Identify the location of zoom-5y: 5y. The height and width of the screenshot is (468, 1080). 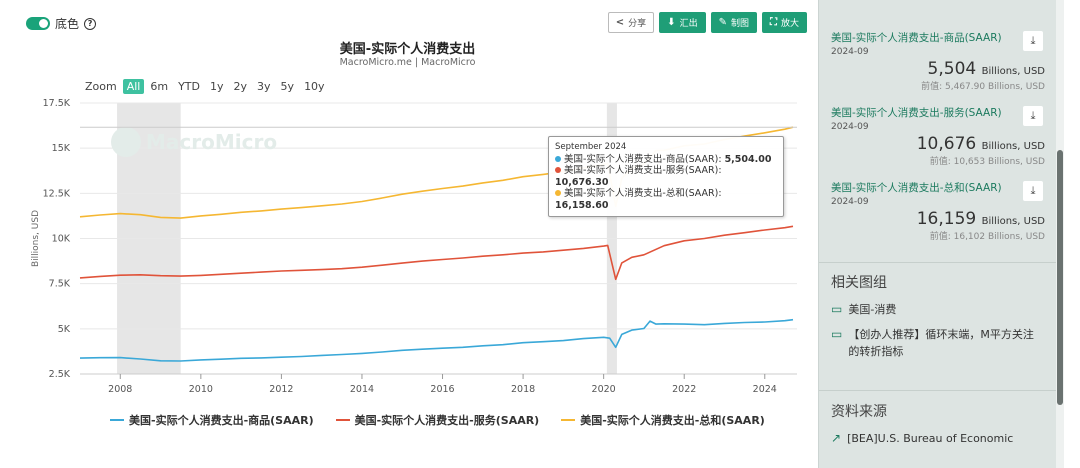
(287, 86).